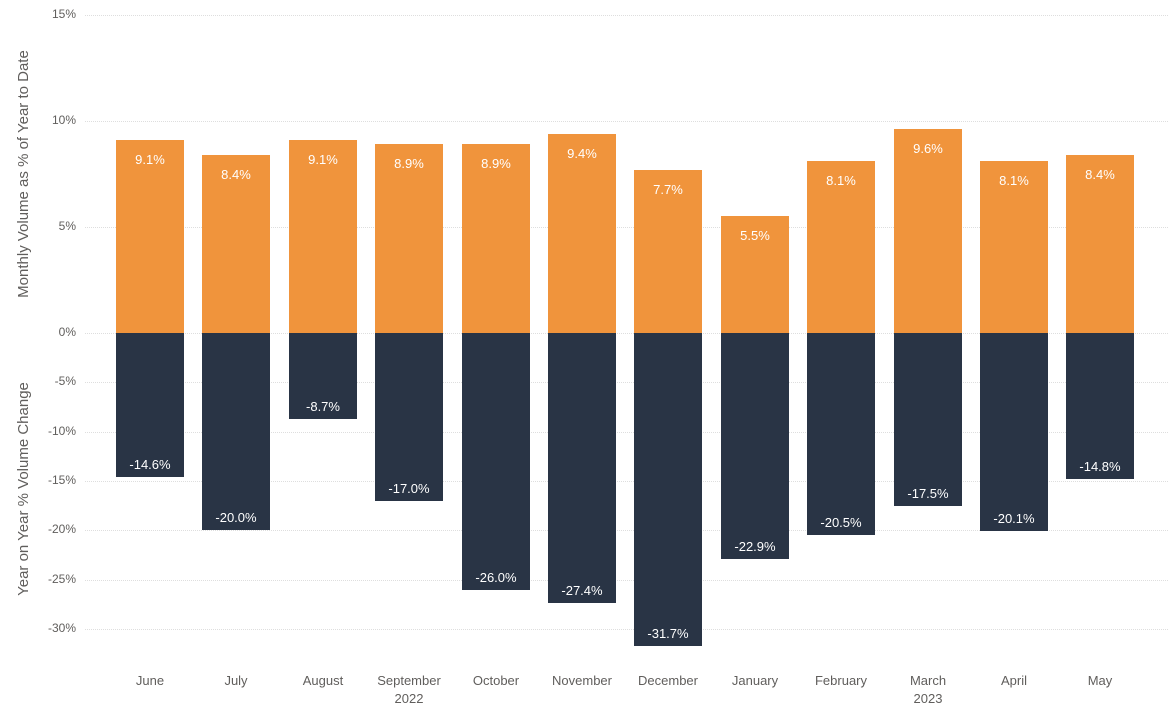  I want to click on x-tick-label-june: June, so click(150, 681).